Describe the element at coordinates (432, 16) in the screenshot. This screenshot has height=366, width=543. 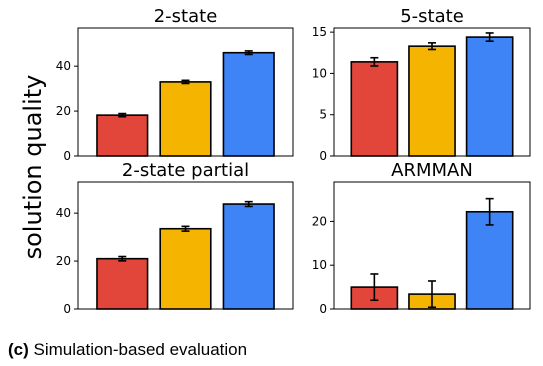
I see `panel-title-2: 5-state` at that location.